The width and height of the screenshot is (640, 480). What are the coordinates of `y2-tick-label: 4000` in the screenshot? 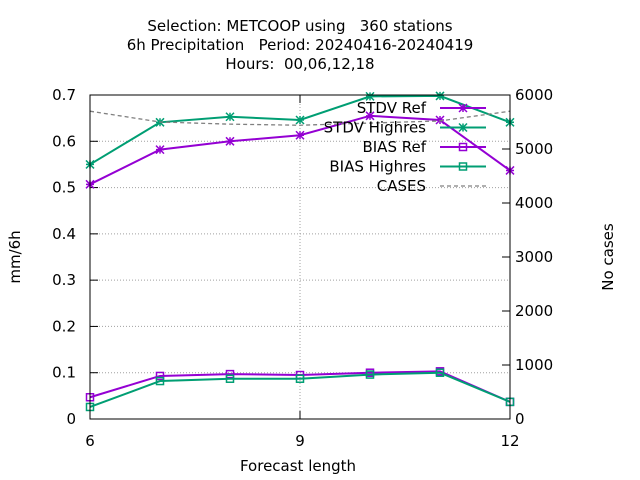 It's located at (534, 203).